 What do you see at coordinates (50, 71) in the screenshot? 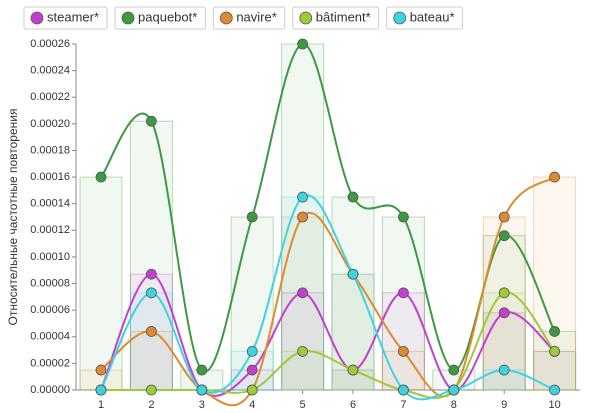
I see `y-tick-label: 0.00024` at bounding box center [50, 71].